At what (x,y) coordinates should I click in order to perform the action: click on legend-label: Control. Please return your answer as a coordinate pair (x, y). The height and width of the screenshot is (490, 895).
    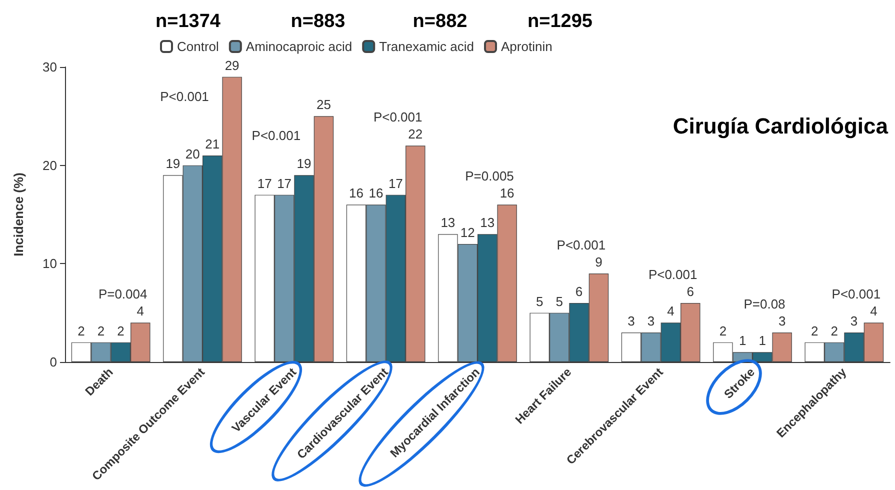
    Looking at the image, I should click on (198, 46).